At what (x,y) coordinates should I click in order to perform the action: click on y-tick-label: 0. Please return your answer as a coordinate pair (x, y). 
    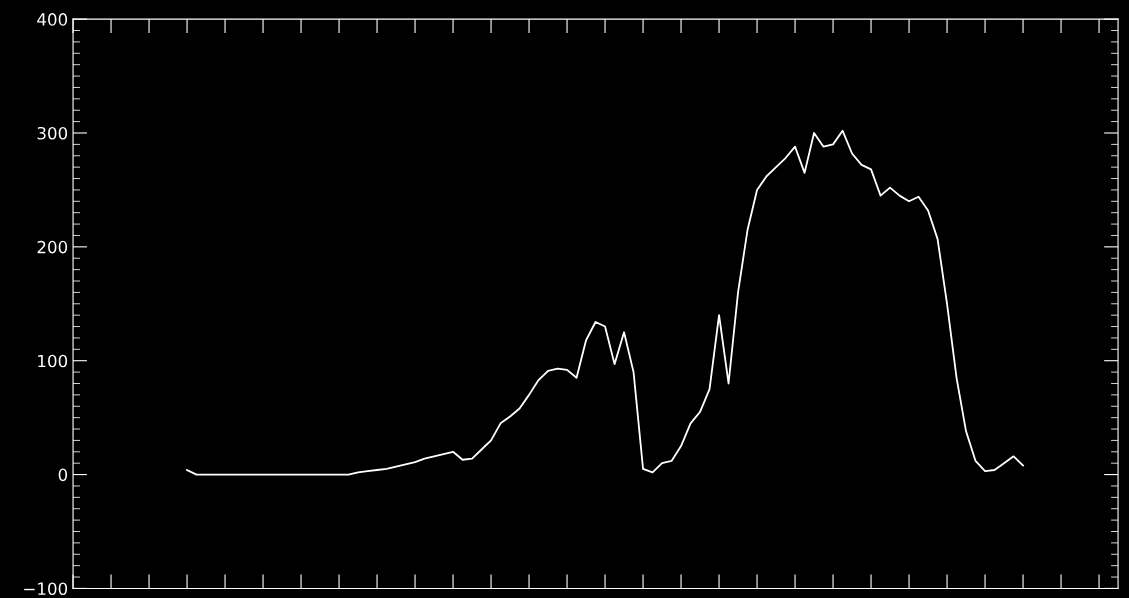
    Looking at the image, I should click on (63, 475).